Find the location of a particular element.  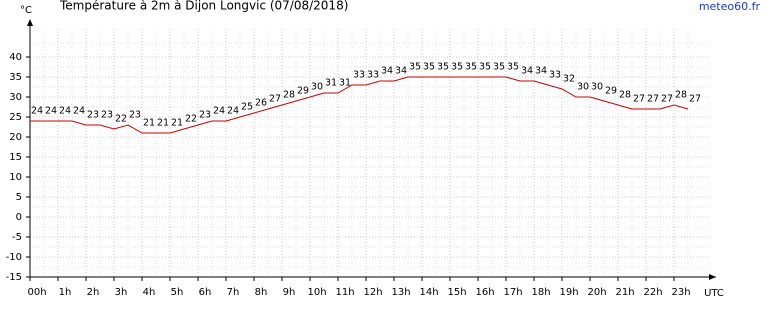

x-tick-label: 8h is located at coordinates (261, 292).